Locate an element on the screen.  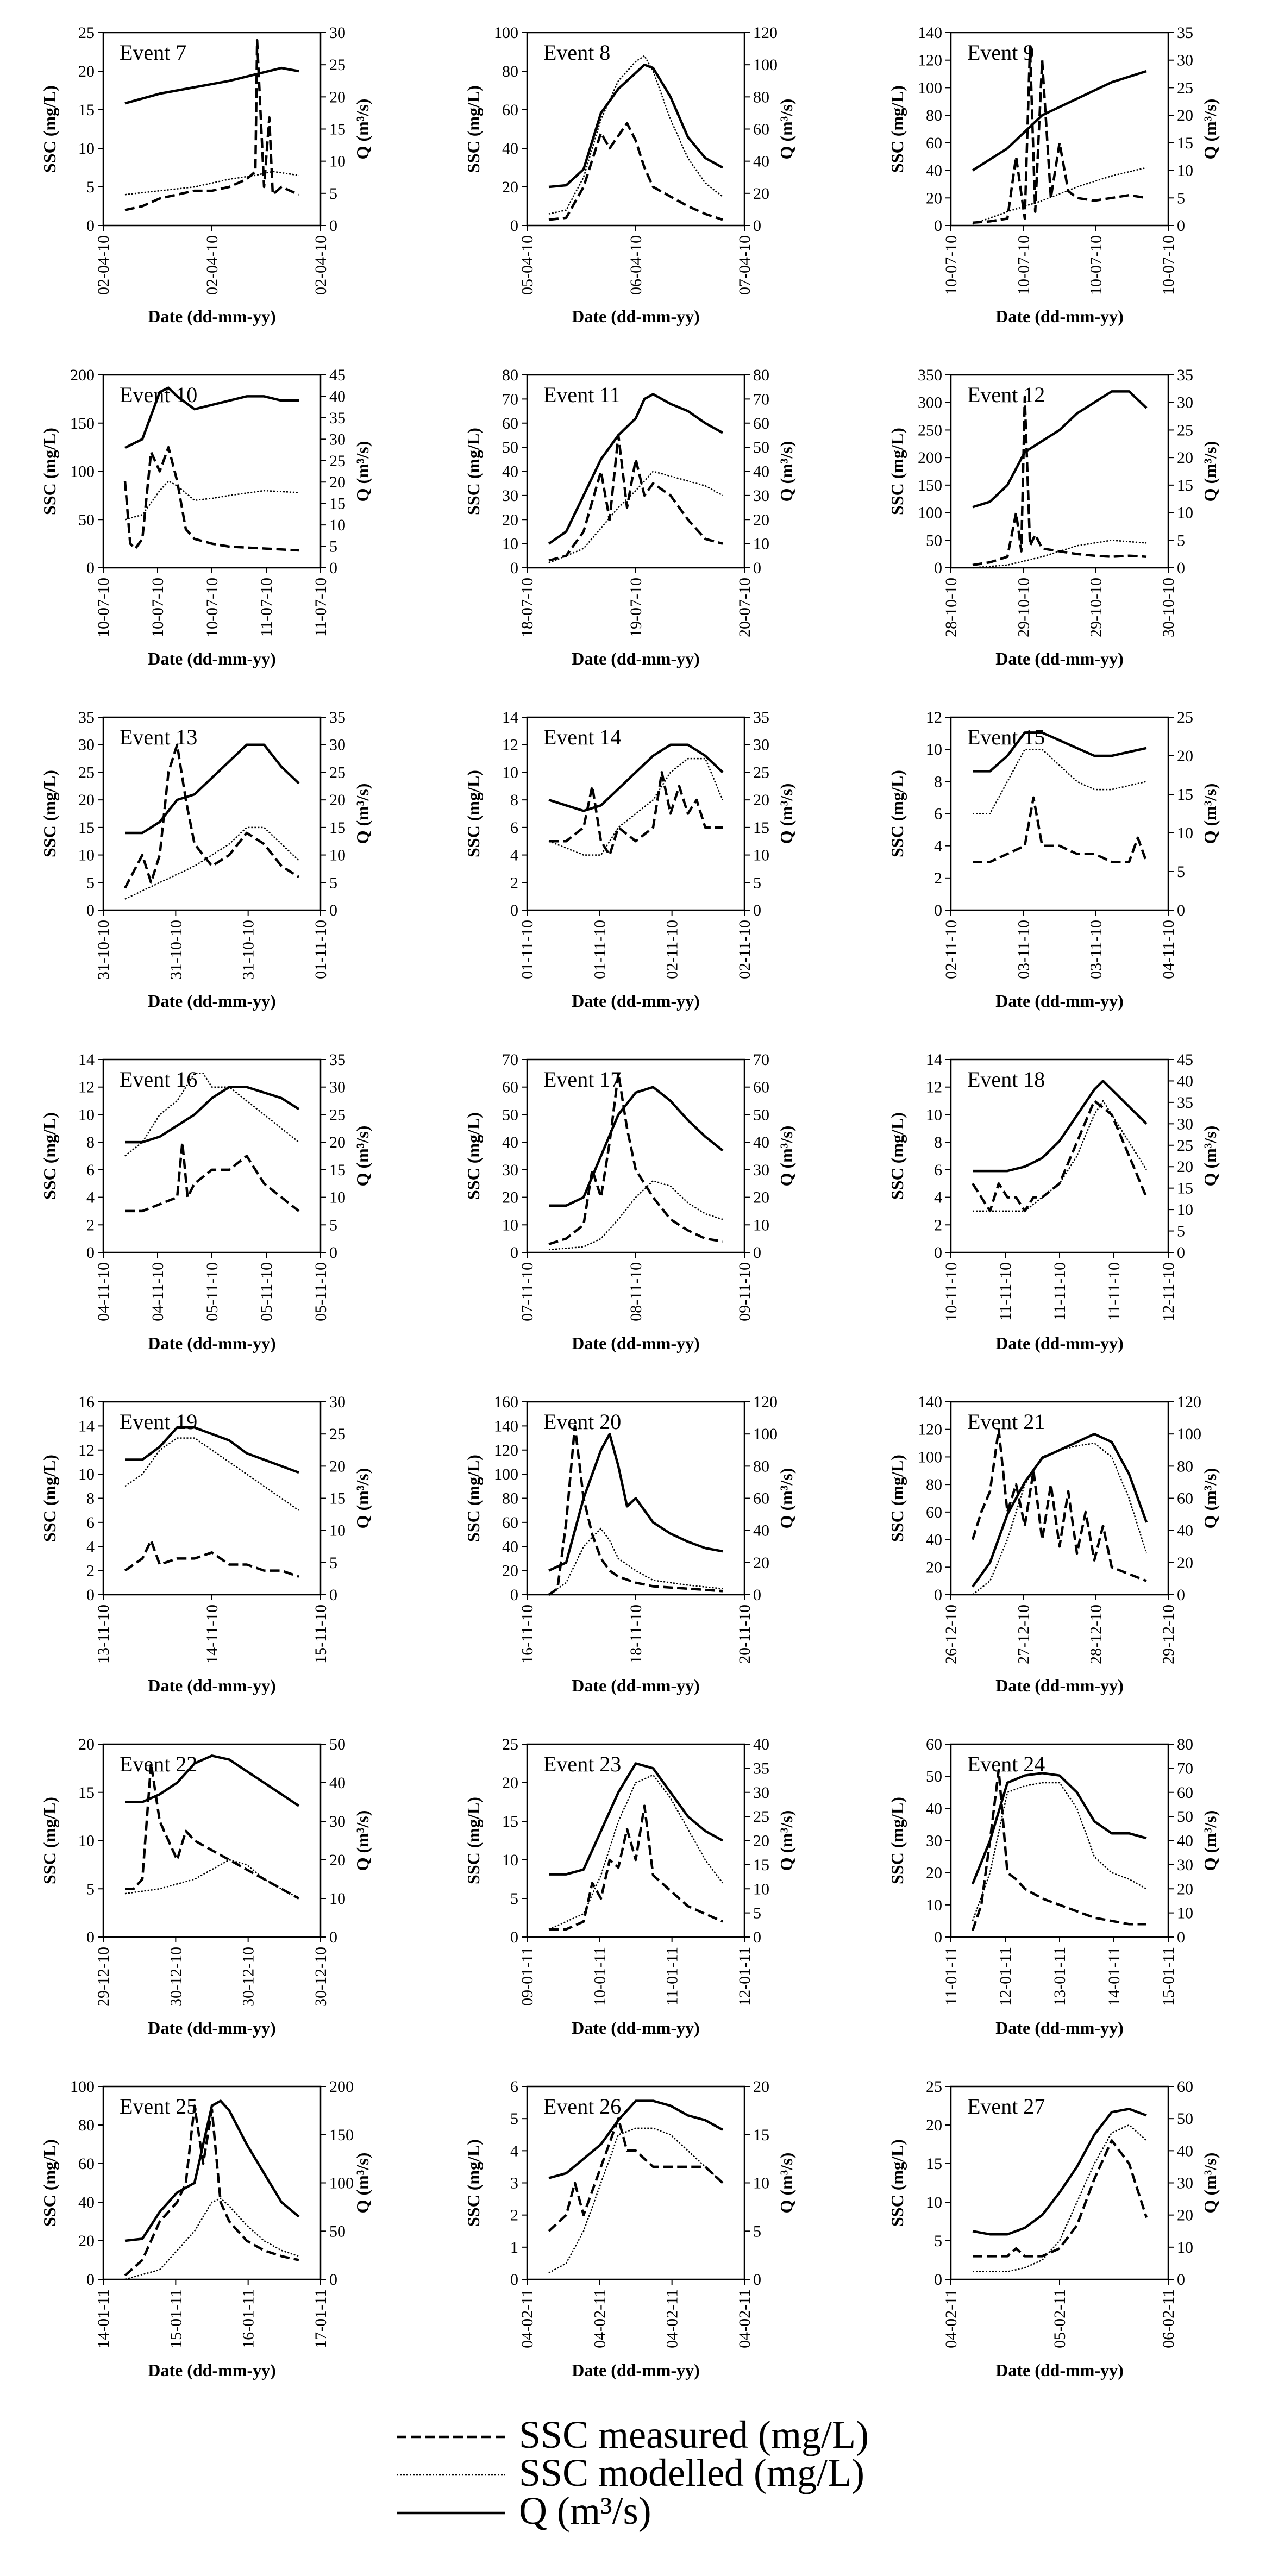
y2-tick-label: 60 is located at coordinates (761, 1087).